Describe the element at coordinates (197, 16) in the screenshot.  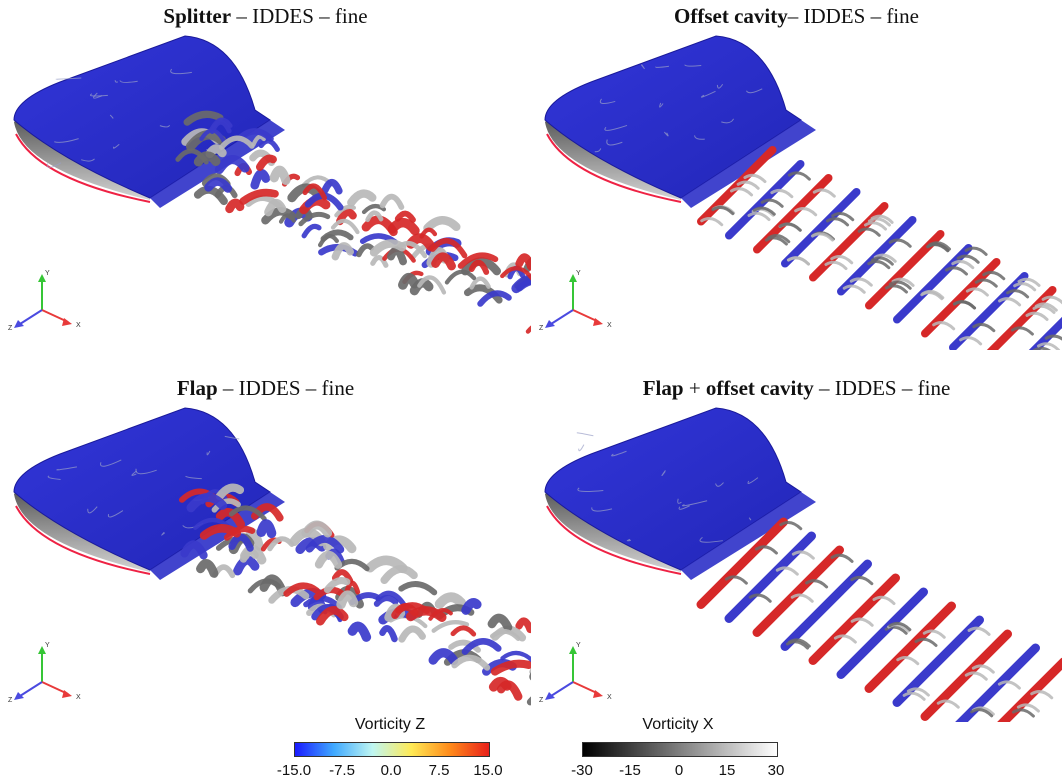
I see `panel-title-bold: Splitter` at that location.